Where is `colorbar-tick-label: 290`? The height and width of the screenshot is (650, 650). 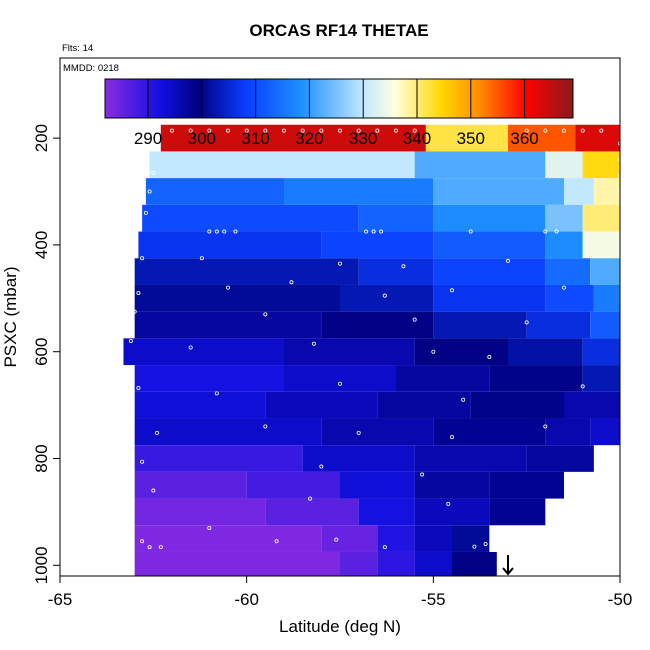
colorbar-tick-label: 290 is located at coordinates (148, 138).